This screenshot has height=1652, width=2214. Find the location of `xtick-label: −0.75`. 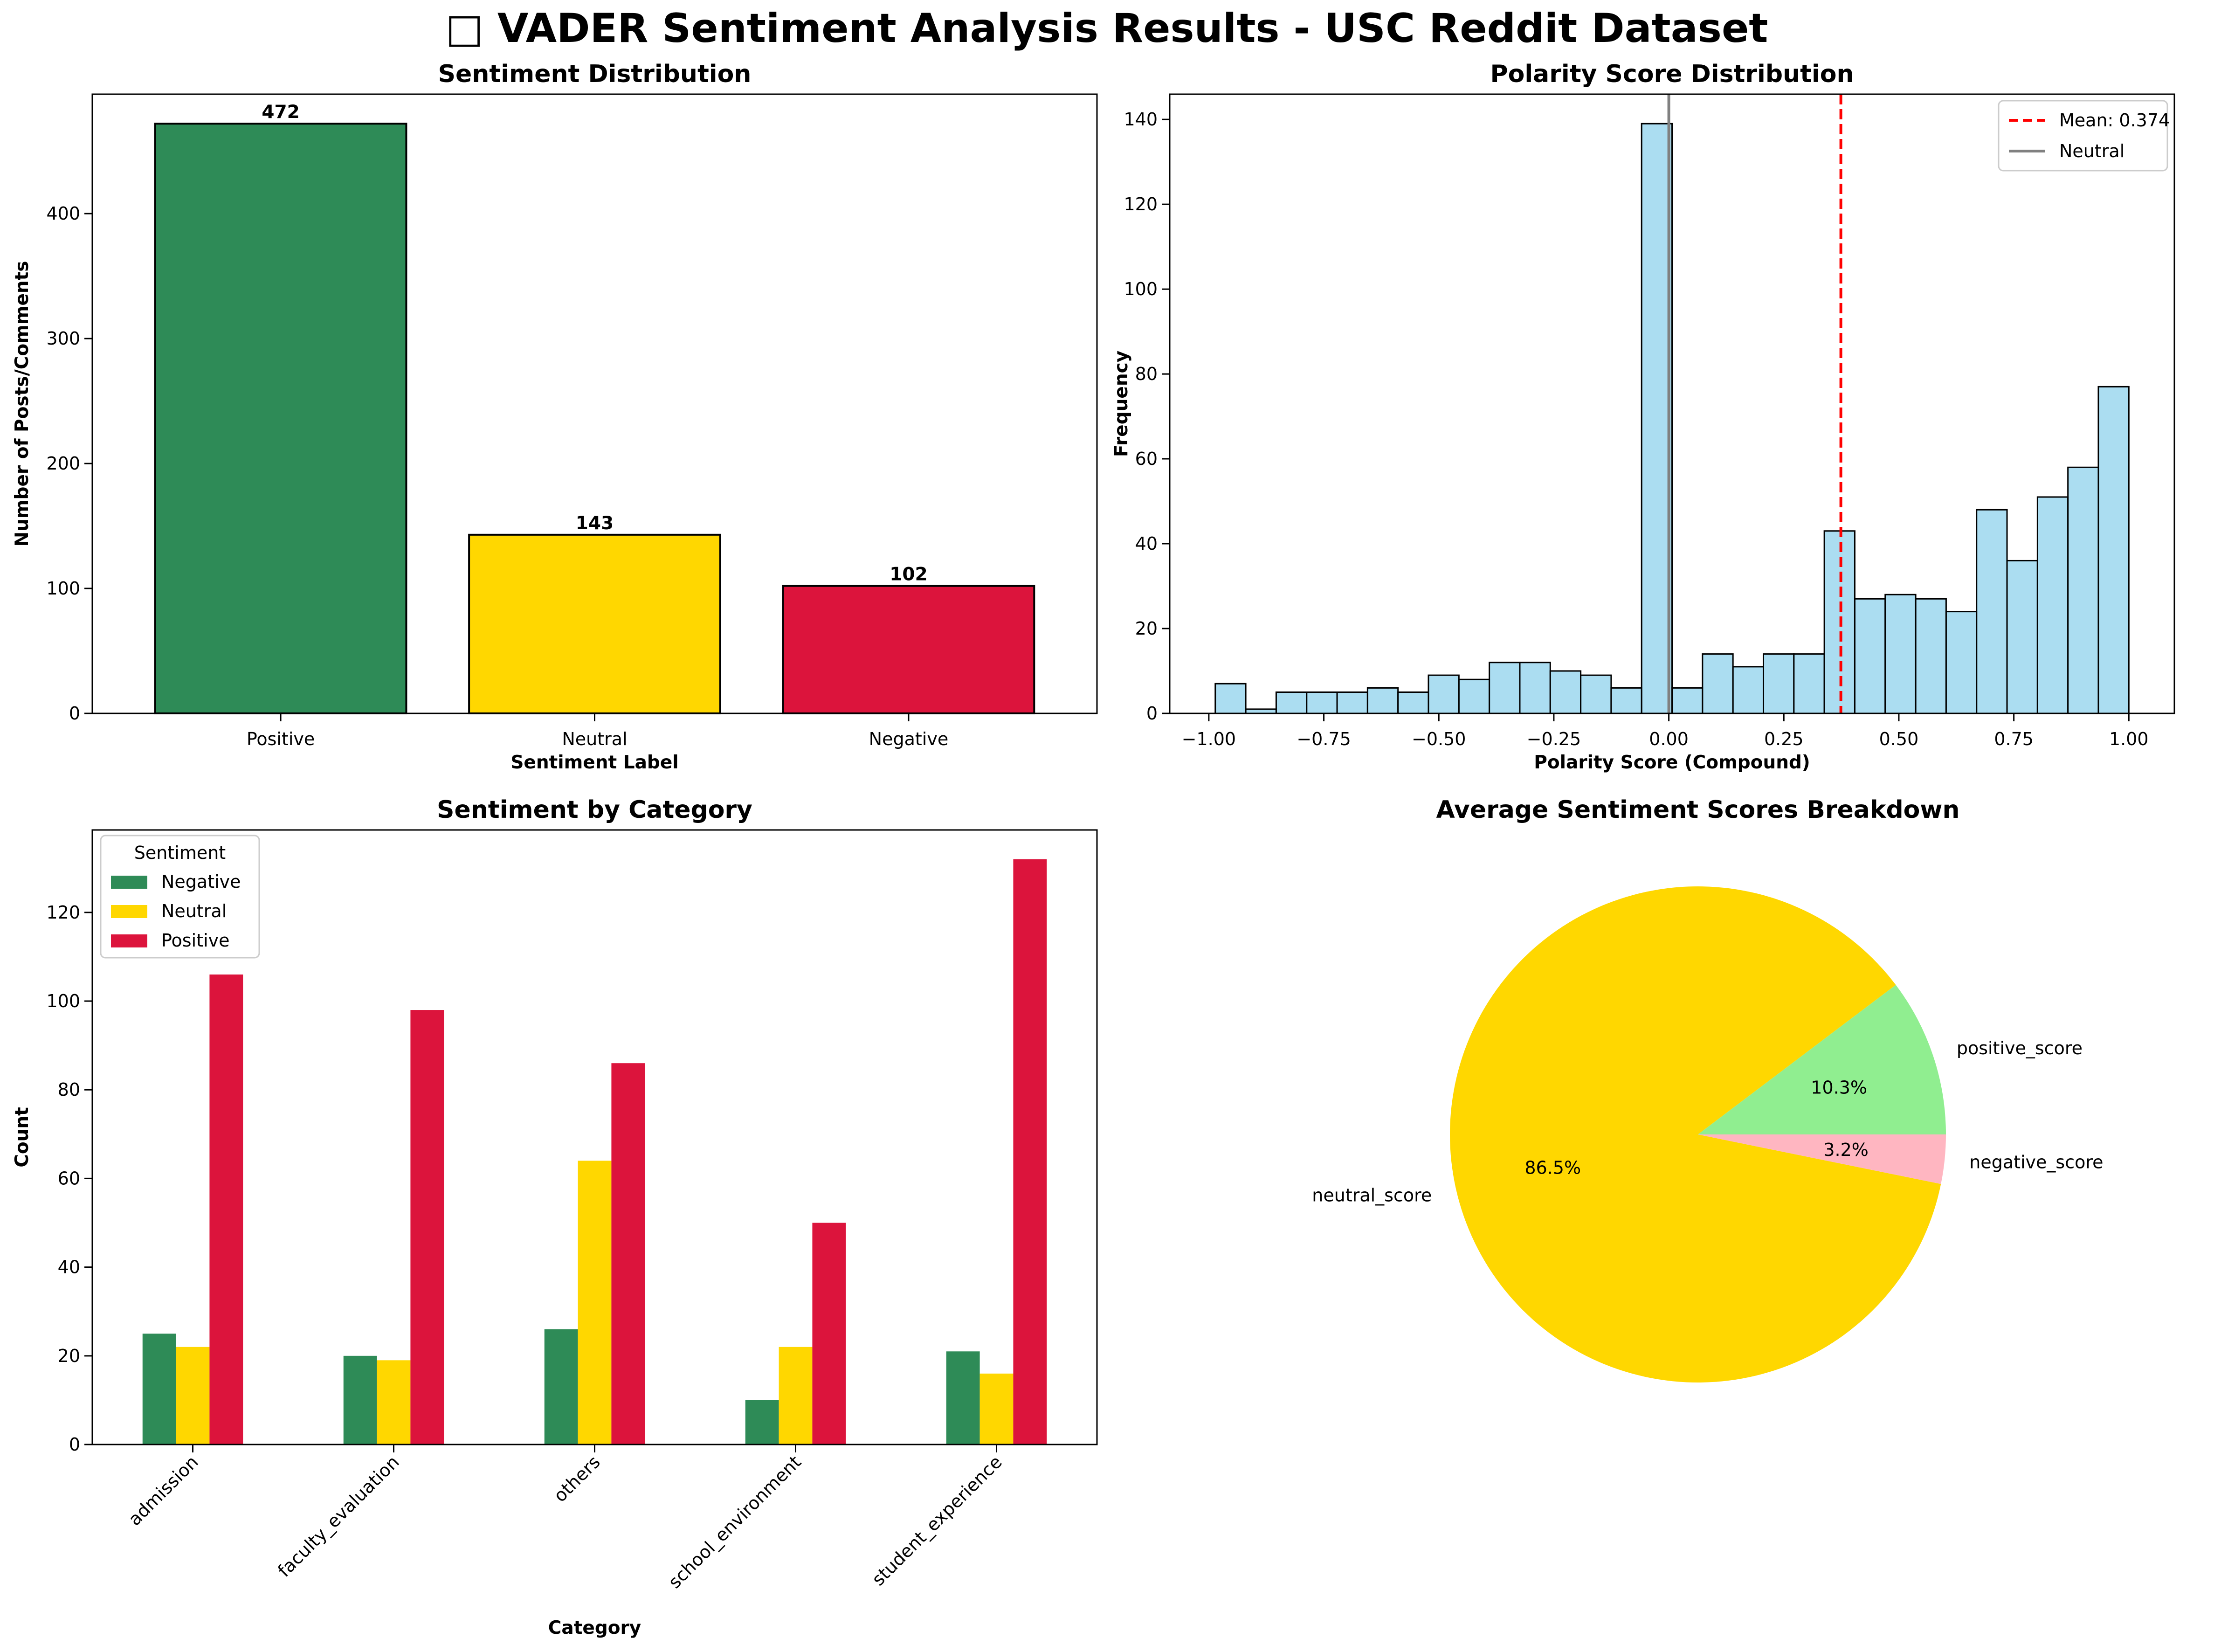

xtick-label: −0.75 is located at coordinates (1324, 739).